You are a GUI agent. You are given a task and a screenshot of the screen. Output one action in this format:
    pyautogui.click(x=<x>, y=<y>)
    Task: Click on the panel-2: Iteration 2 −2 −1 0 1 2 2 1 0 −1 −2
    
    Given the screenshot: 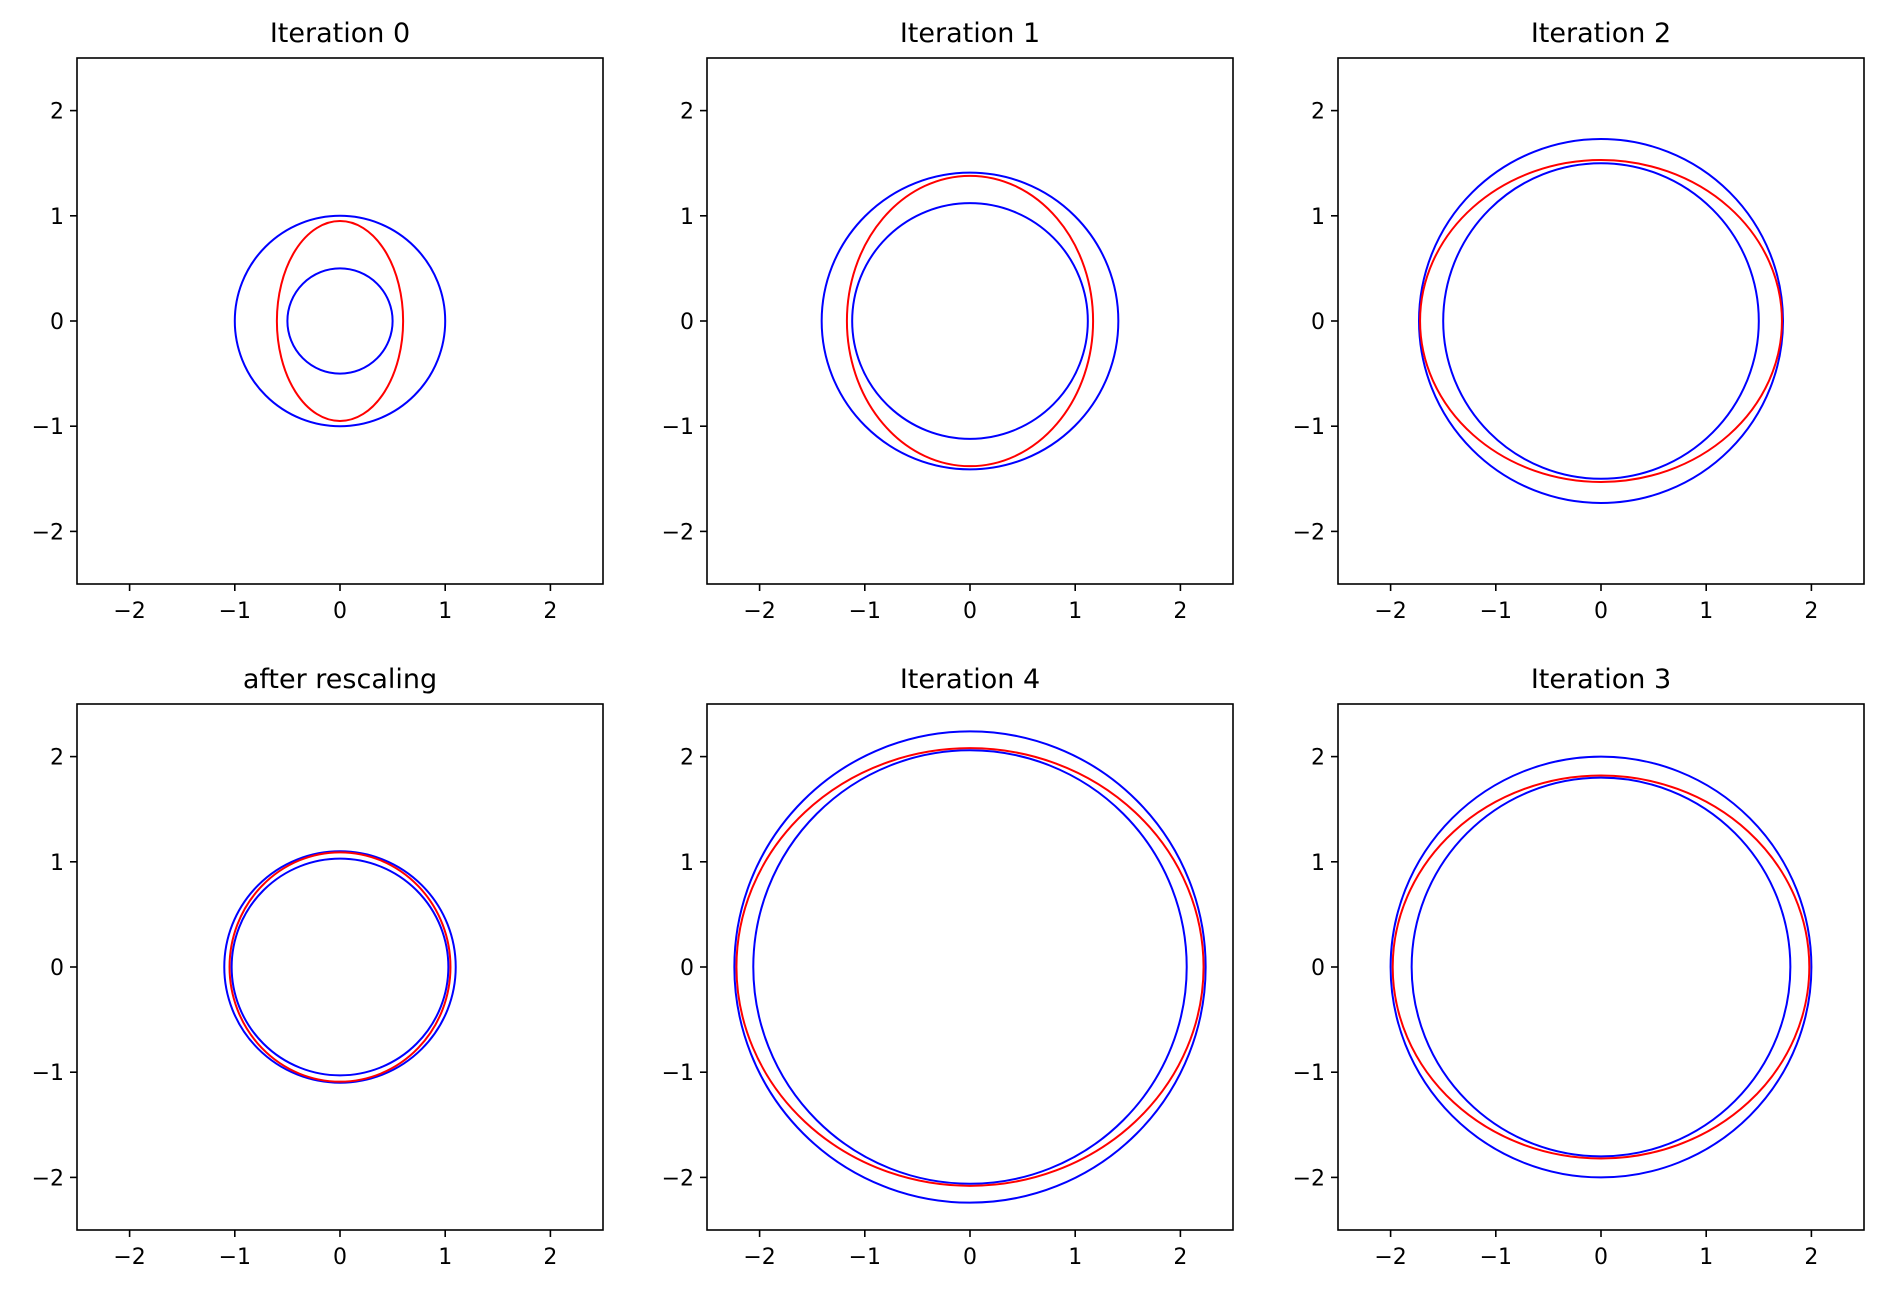 What is the action you would take?
    pyautogui.click(x=1579, y=321)
    